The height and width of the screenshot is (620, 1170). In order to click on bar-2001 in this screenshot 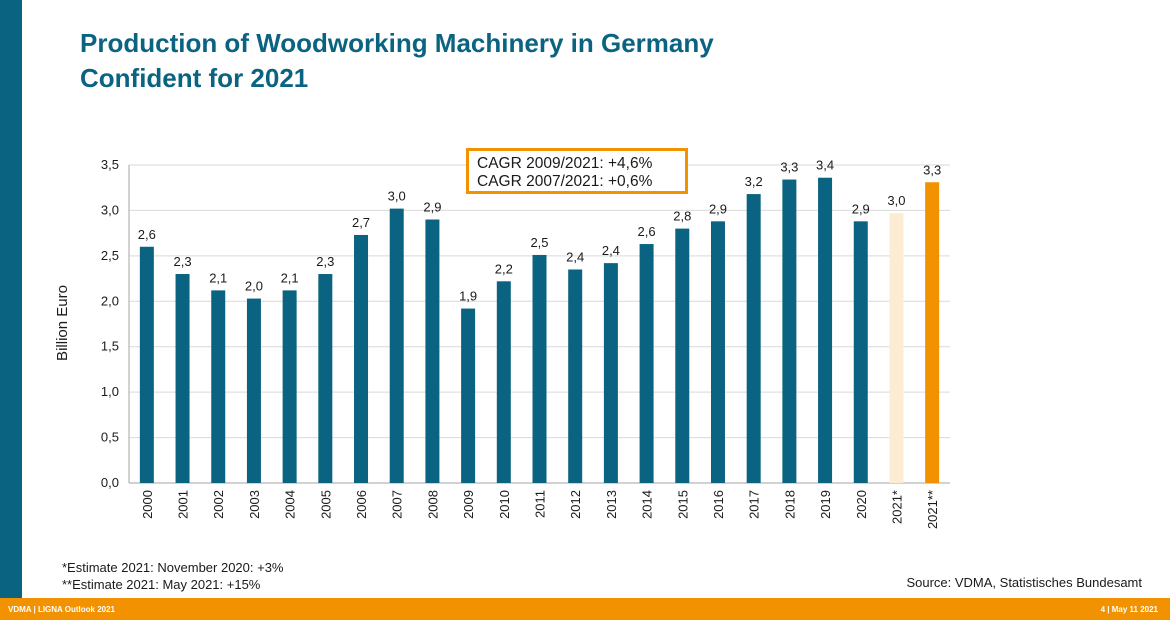, I will do `click(182, 378)`.